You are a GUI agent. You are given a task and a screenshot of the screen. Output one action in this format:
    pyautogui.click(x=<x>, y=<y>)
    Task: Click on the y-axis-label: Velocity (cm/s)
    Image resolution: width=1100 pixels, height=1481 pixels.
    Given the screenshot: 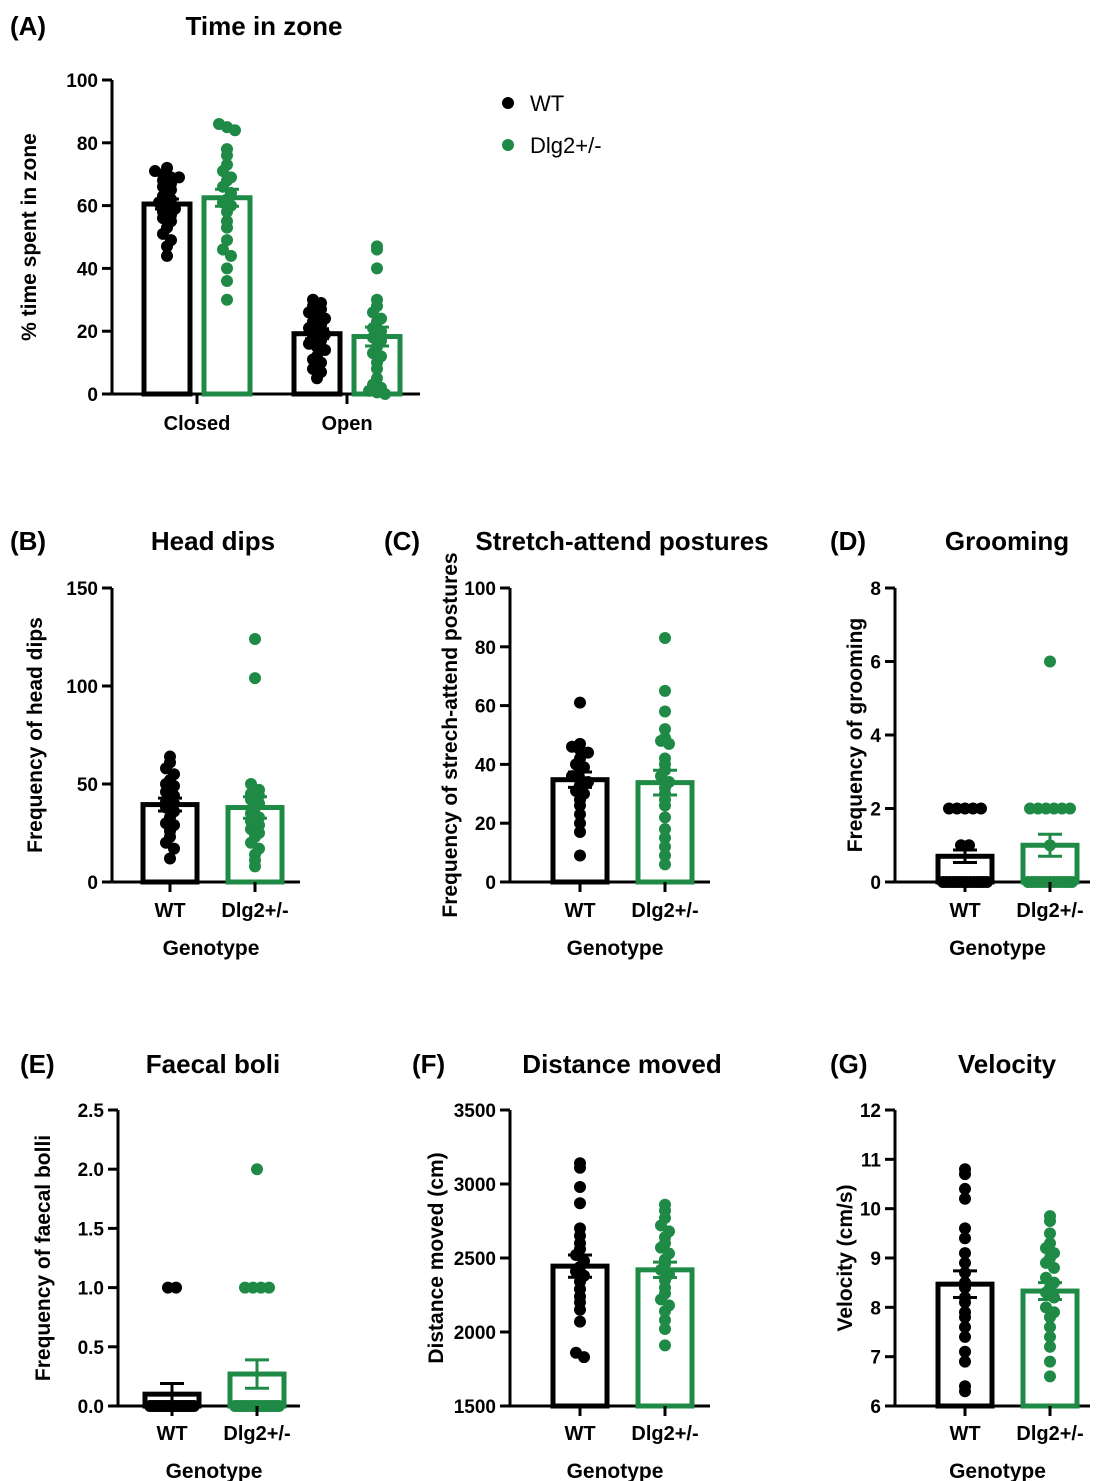 What is the action you would take?
    pyautogui.click(x=845, y=1257)
    